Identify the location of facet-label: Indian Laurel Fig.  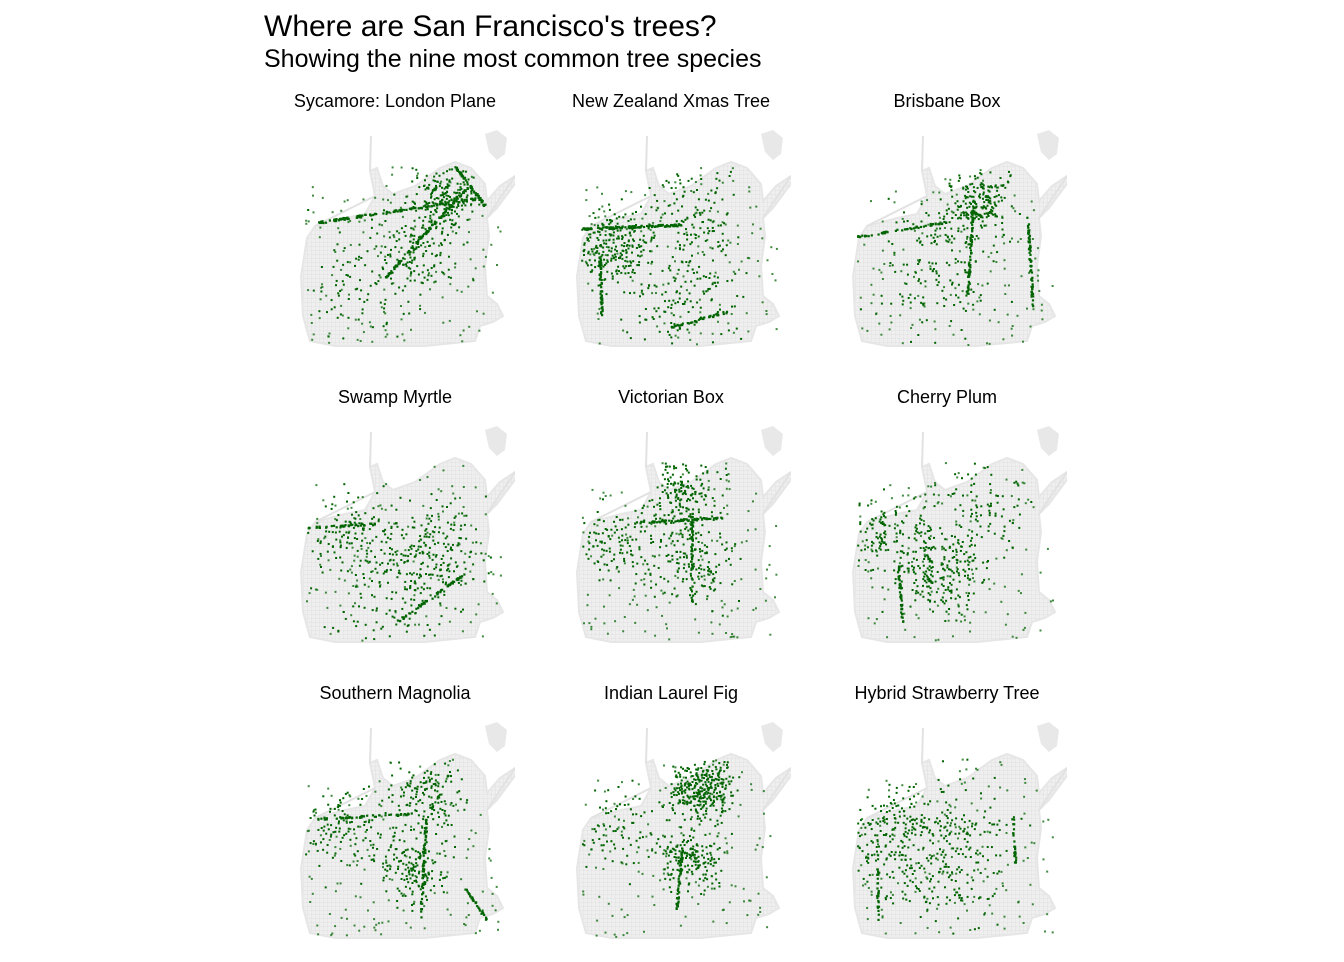
(671, 693).